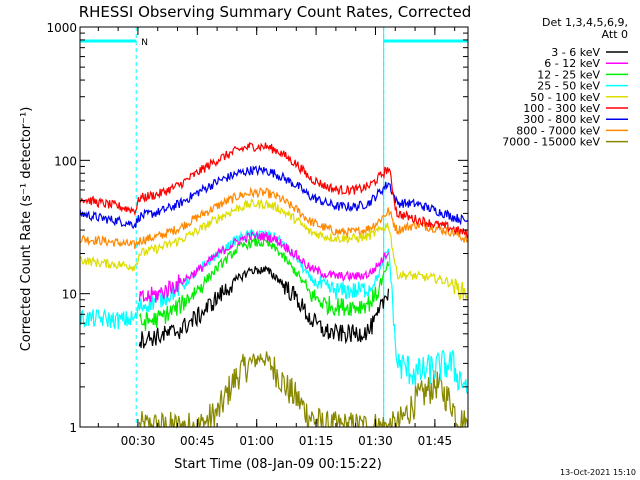 Image resolution: width=640 pixels, height=480 pixels. Describe the element at coordinates (264, 307) in the screenshot. I see `series-line-3-6-kev` at that location.